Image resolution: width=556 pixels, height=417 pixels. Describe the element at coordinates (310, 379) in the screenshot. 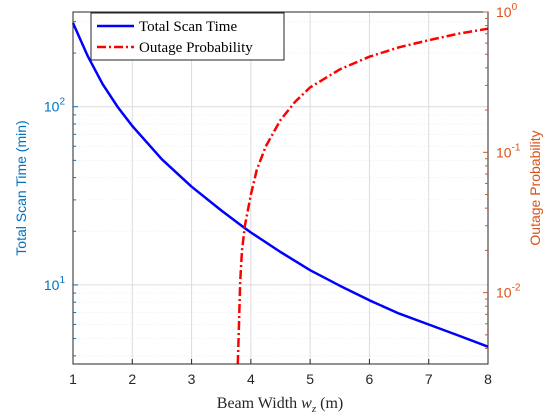

I see `x-tick-label: 5` at that location.